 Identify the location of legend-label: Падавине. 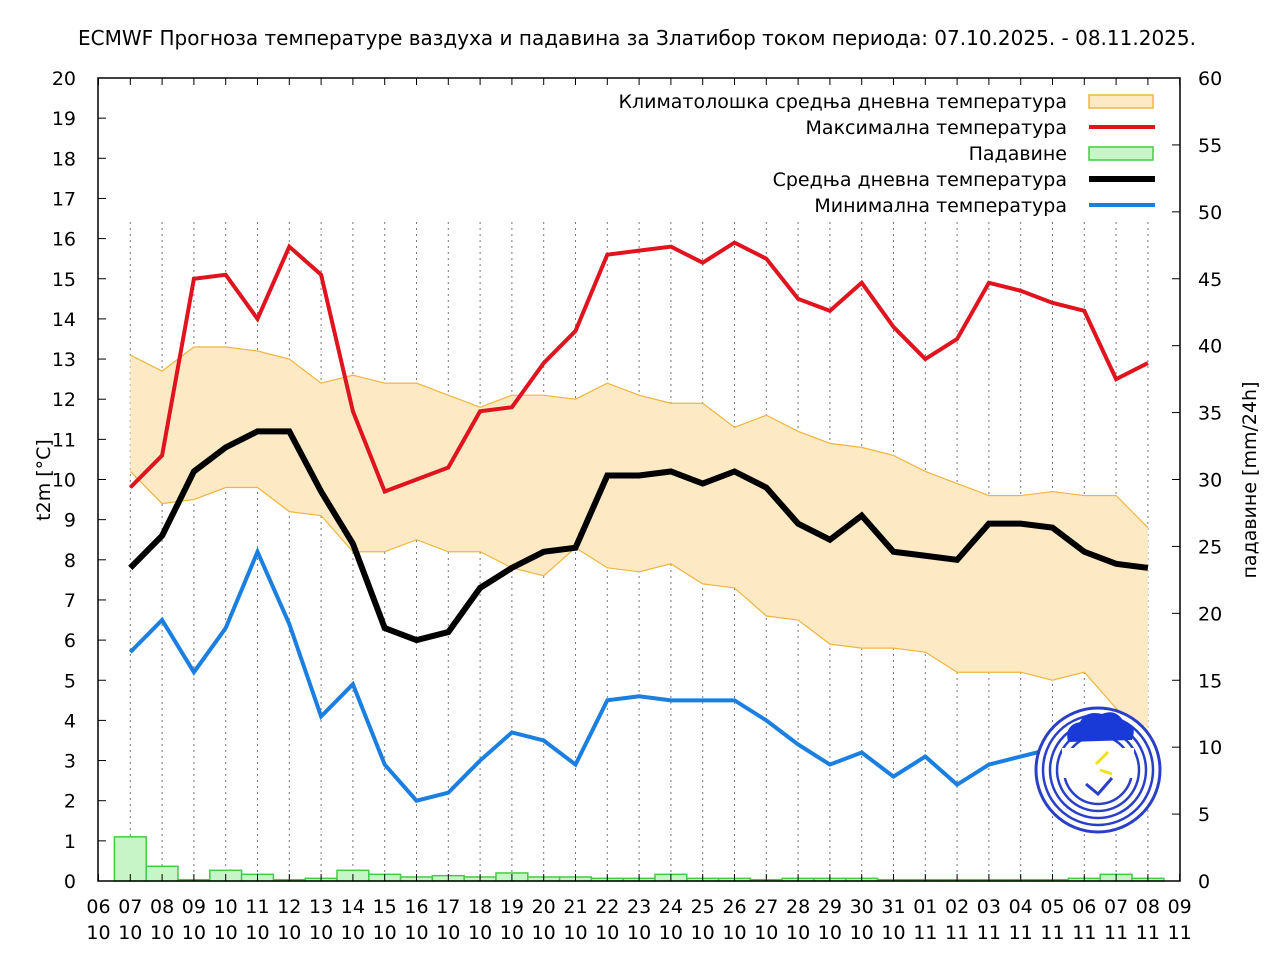
(1018, 154).